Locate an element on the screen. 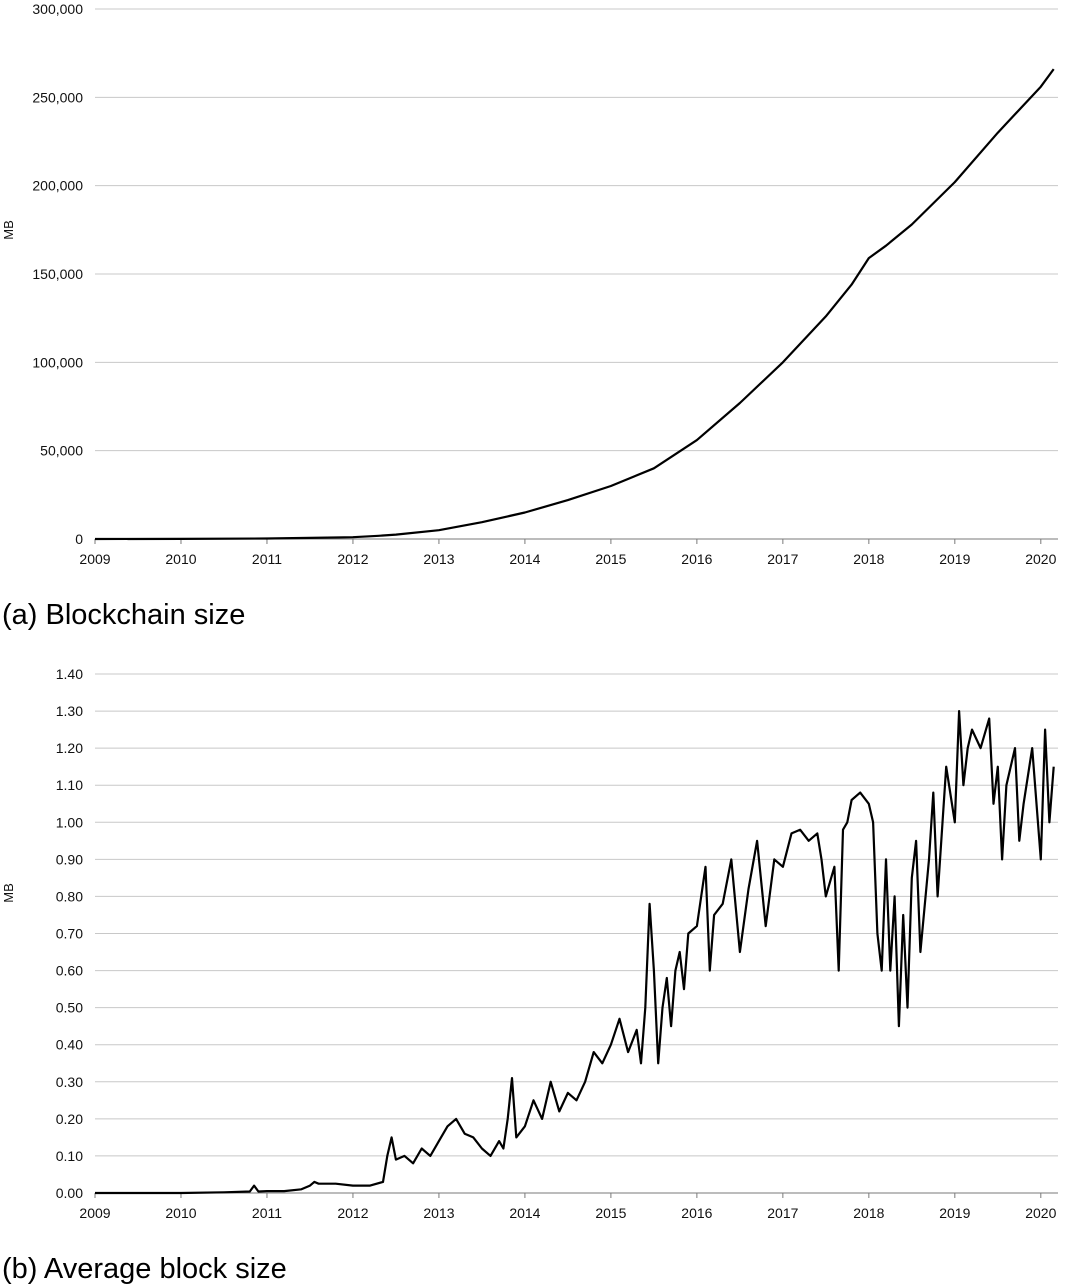 The image size is (1070, 1286). y-tick-label: 0.40 is located at coordinates (69, 1045).